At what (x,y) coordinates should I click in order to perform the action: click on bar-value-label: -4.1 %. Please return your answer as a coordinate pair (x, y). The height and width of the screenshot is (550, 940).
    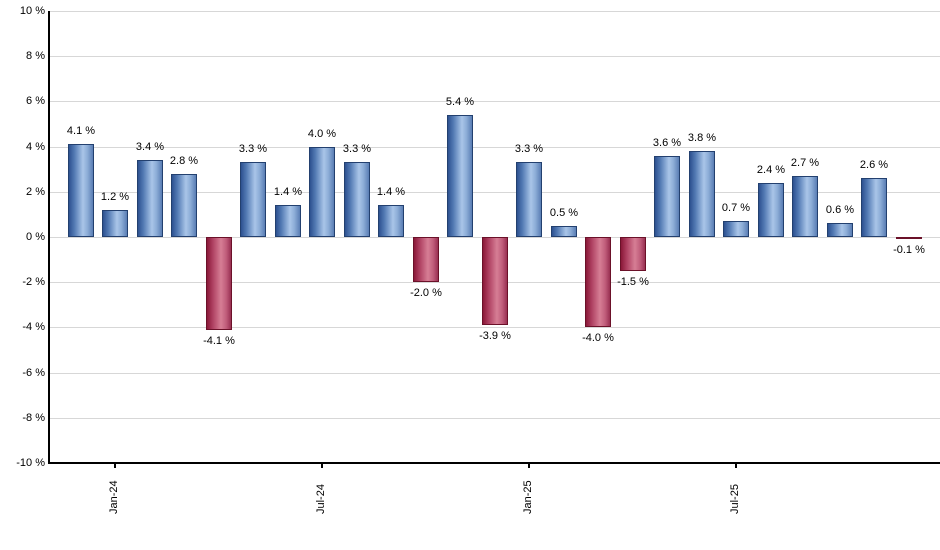
    Looking at the image, I should click on (219, 341).